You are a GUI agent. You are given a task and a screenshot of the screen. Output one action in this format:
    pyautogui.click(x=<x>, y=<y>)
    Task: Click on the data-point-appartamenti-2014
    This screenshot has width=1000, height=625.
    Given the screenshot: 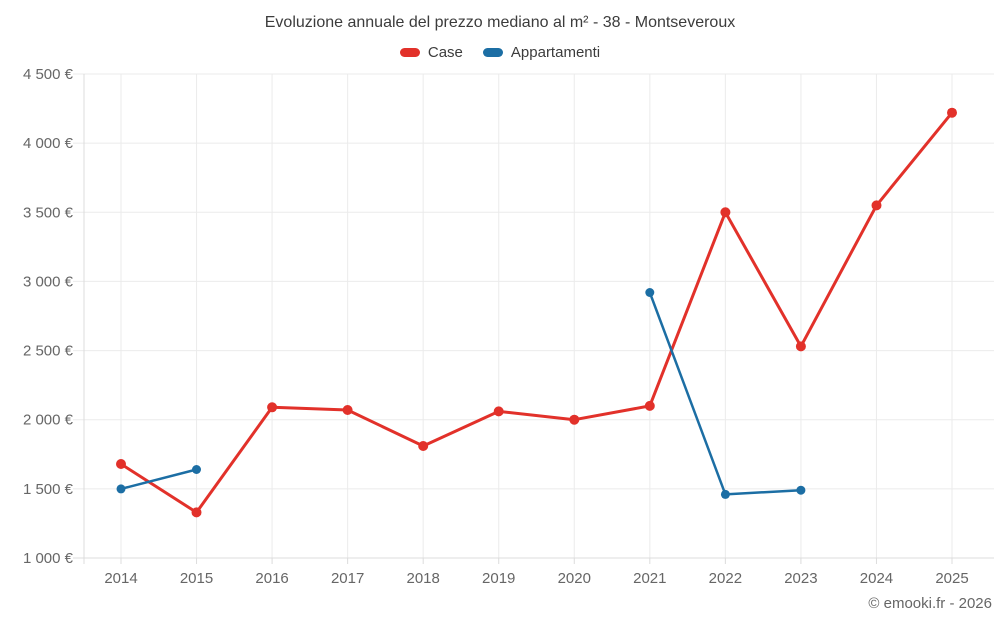 What is the action you would take?
    pyautogui.click(x=121, y=489)
    